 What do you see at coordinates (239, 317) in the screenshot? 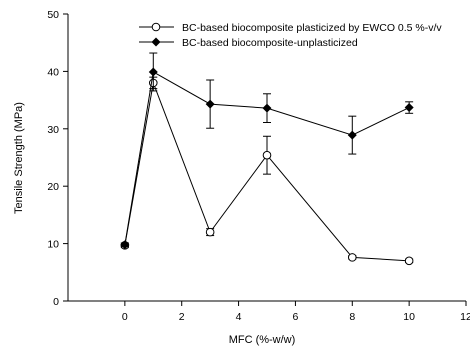
I see `x-tick-label: 4` at bounding box center [239, 317].